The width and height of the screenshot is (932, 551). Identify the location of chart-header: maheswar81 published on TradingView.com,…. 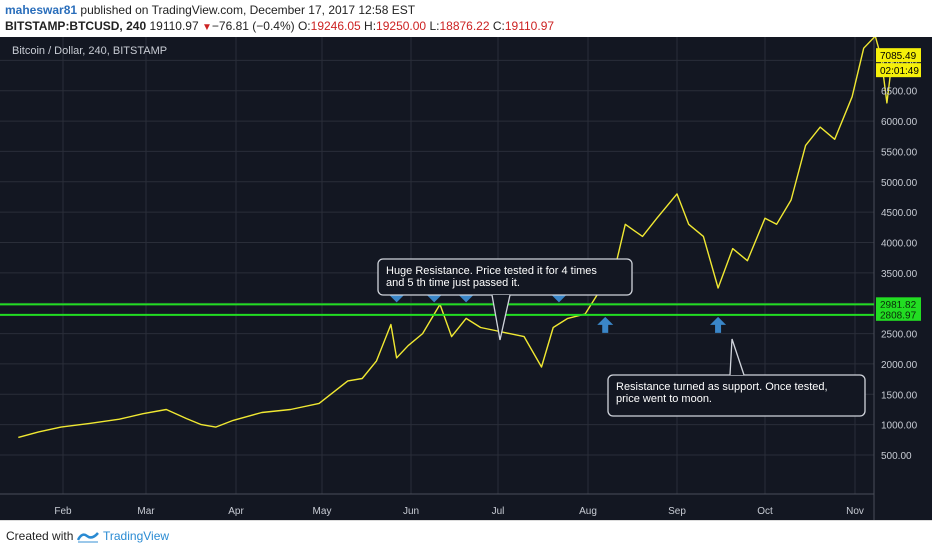
(466, 18).